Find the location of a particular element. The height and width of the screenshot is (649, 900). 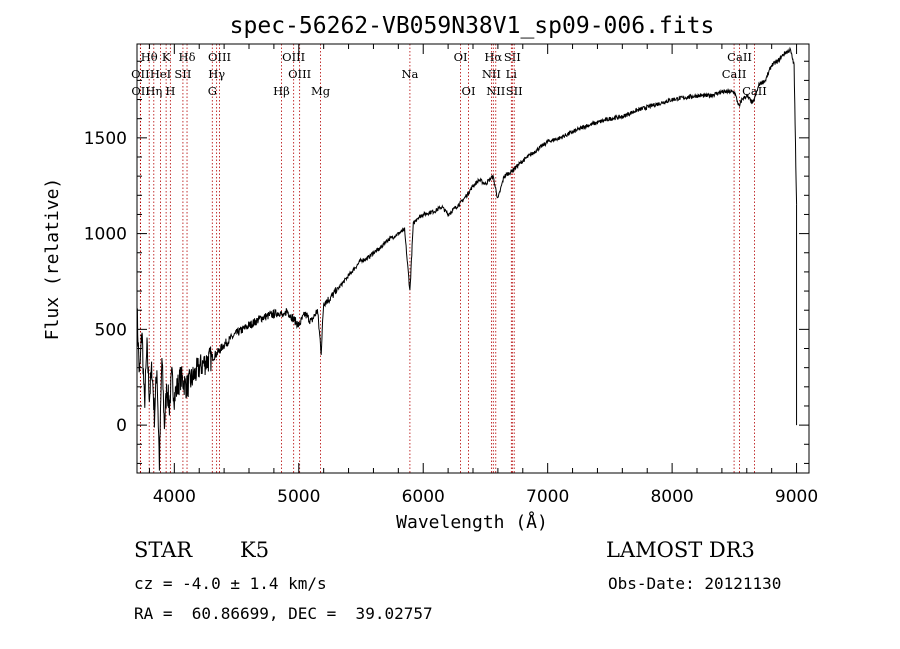

y-tick-label-0: 0 is located at coordinates (121, 426).